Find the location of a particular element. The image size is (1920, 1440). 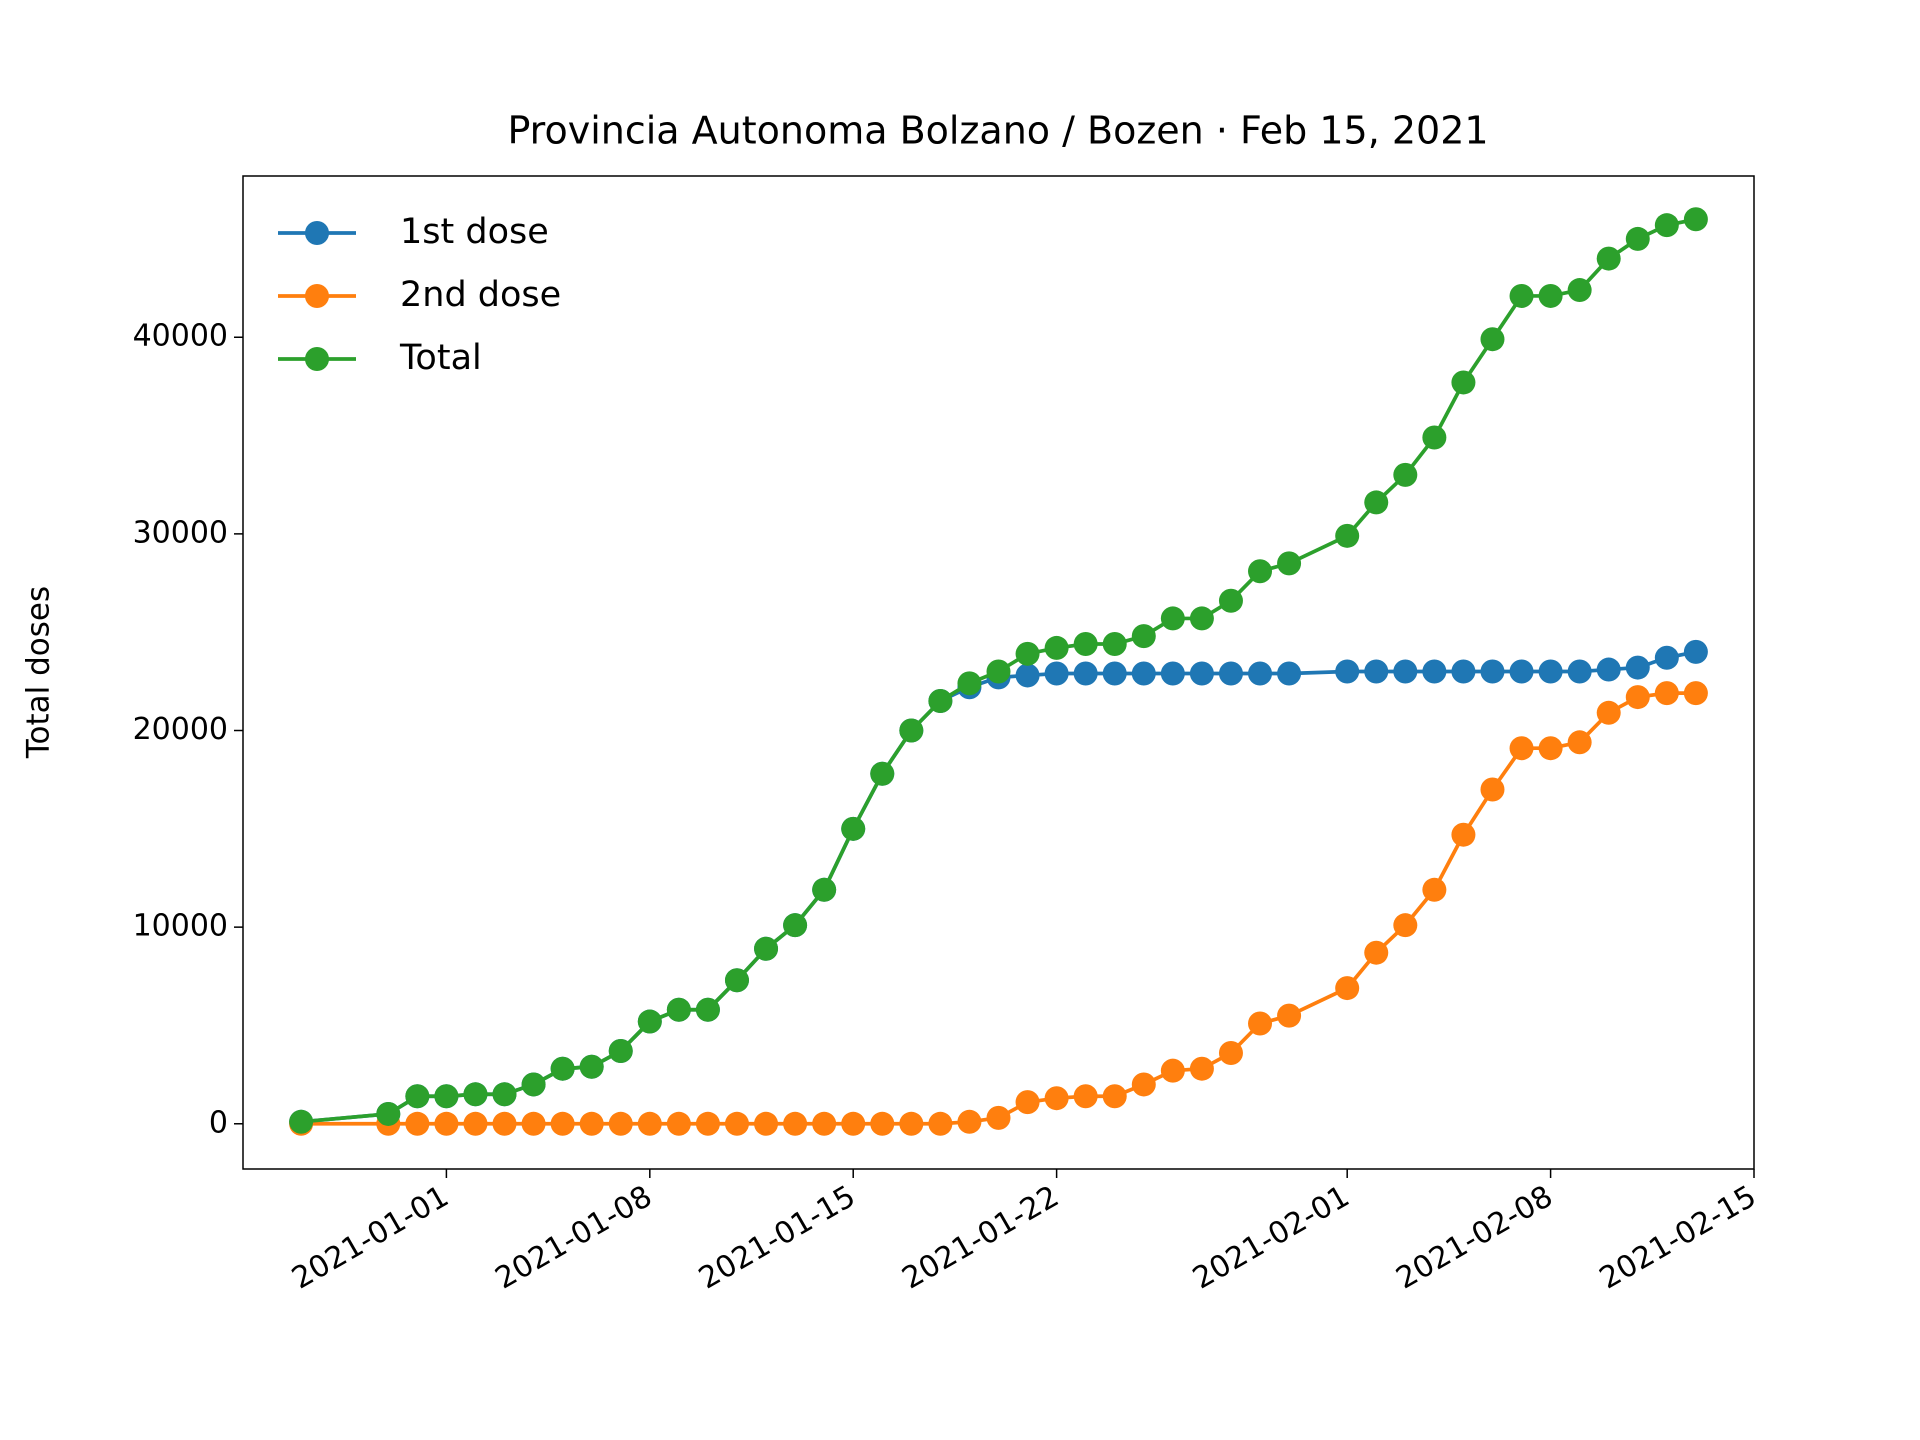

x-tick-label: 2021-02-01 is located at coordinates (1271, 1237).